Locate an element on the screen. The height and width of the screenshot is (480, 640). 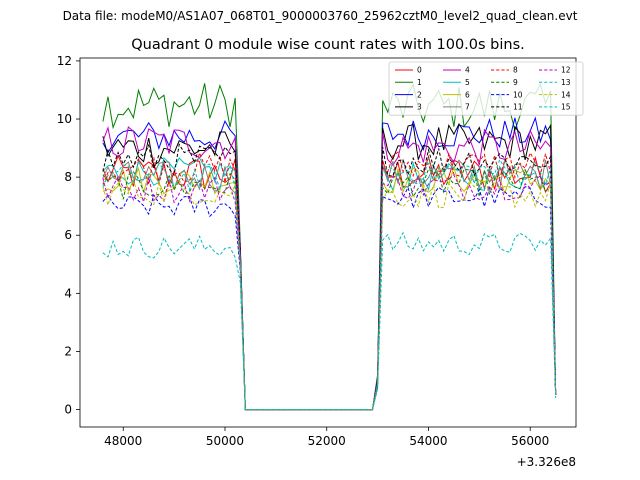
legend-label-8: 8 is located at coordinates (515, 70).